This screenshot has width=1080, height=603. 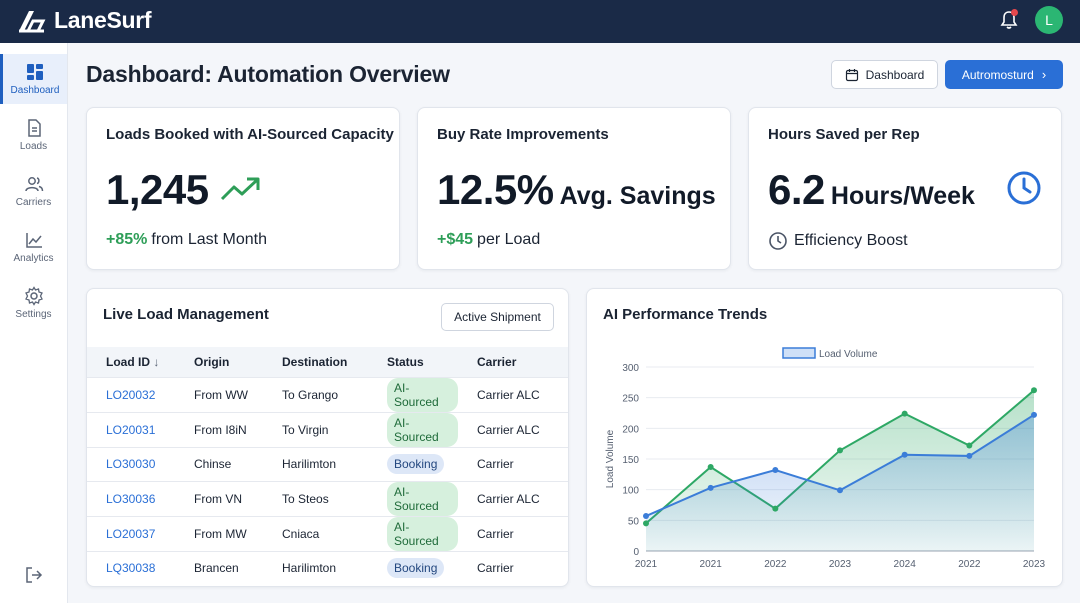 I want to click on kpi-title: Buy Rate Improvements, so click(x=523, y=134).